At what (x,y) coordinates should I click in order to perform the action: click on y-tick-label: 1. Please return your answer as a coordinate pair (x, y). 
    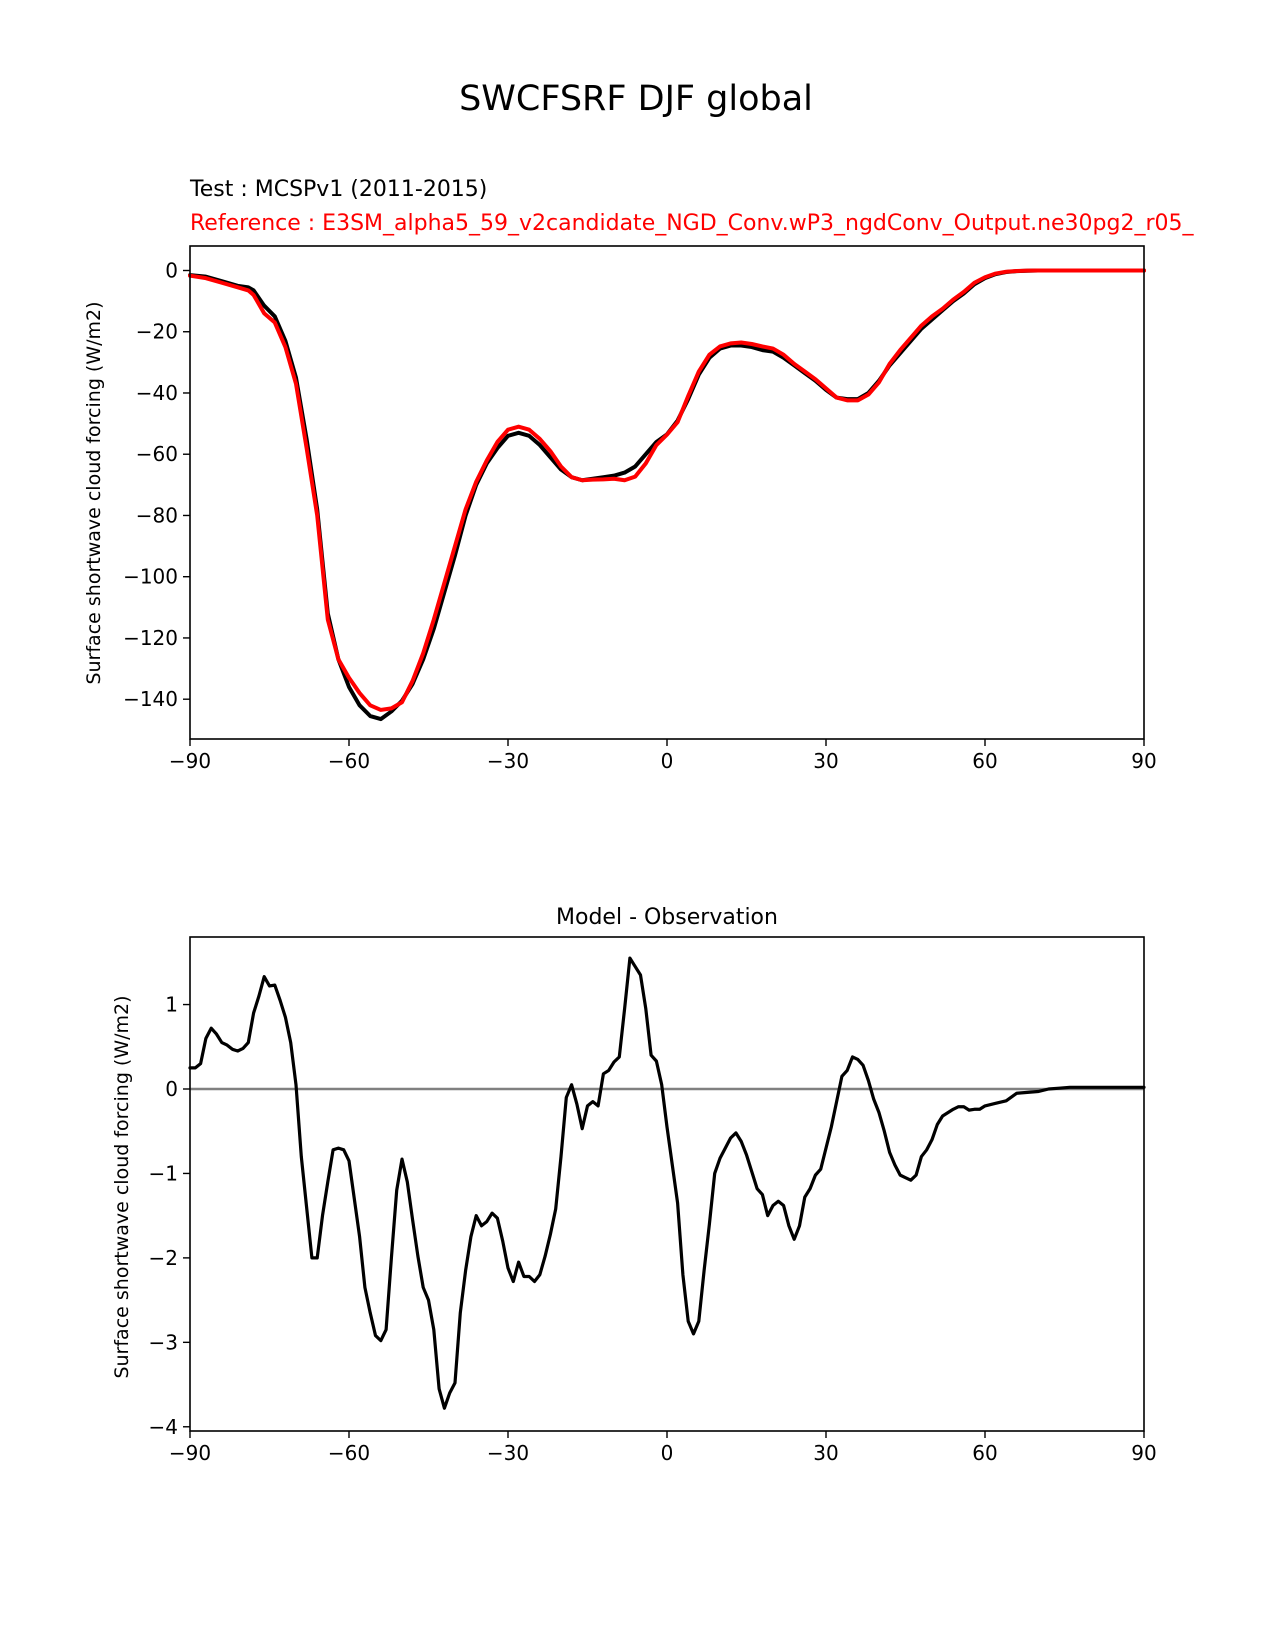
    Looking at the image, I should click on (171, 1005).